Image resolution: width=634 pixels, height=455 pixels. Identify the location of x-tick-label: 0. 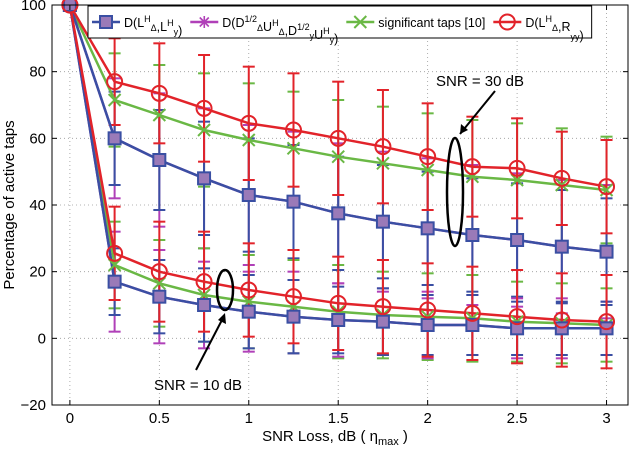
(70, 418).